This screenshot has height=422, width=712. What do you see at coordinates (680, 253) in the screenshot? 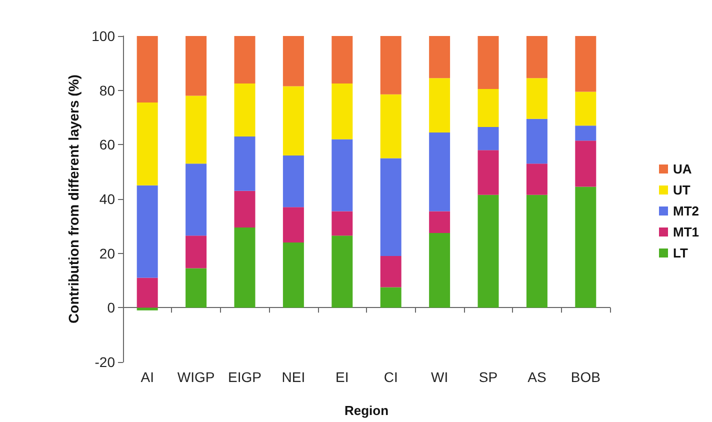
I see `legend-label: LT` at bounding box center [680, 253].